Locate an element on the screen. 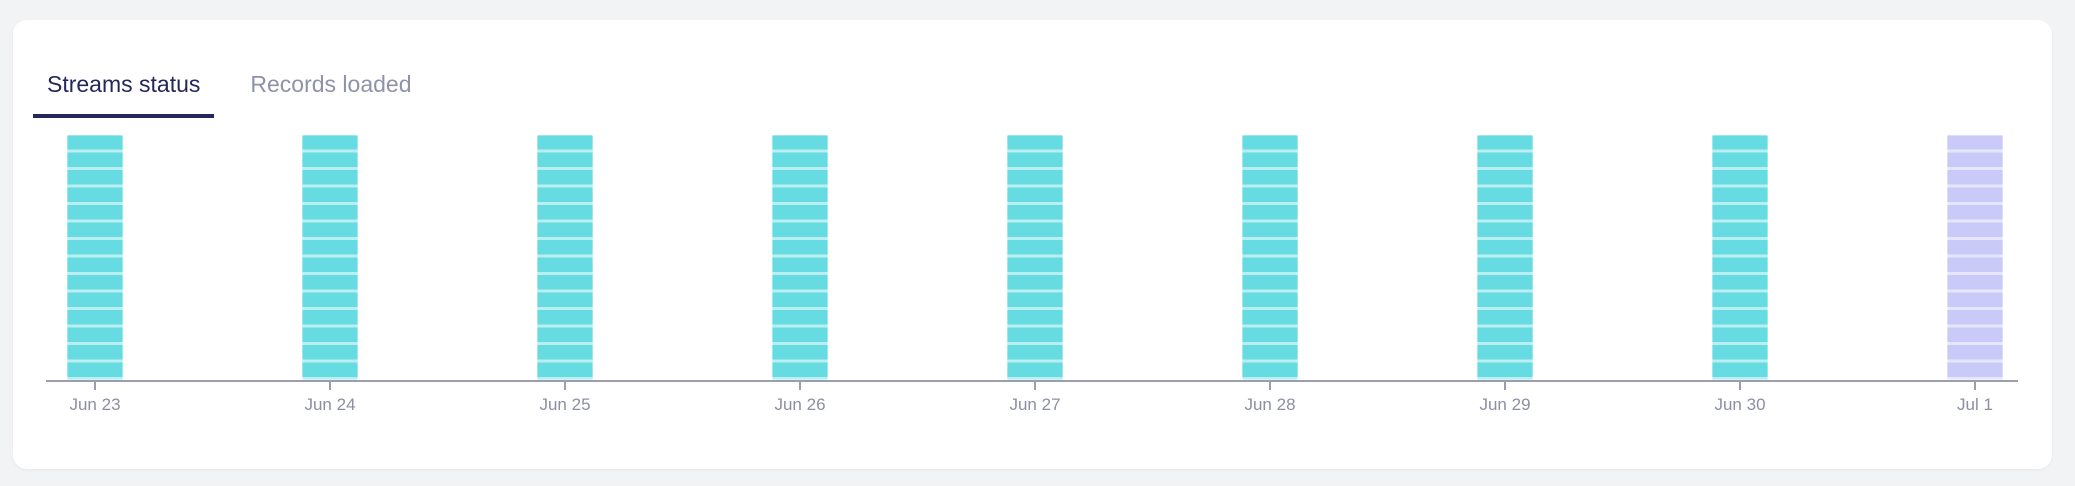 This screenshot has width=2075, height=486. x-axis-label-jun-28: Jun 28 is located at coordinates (1270, 404).